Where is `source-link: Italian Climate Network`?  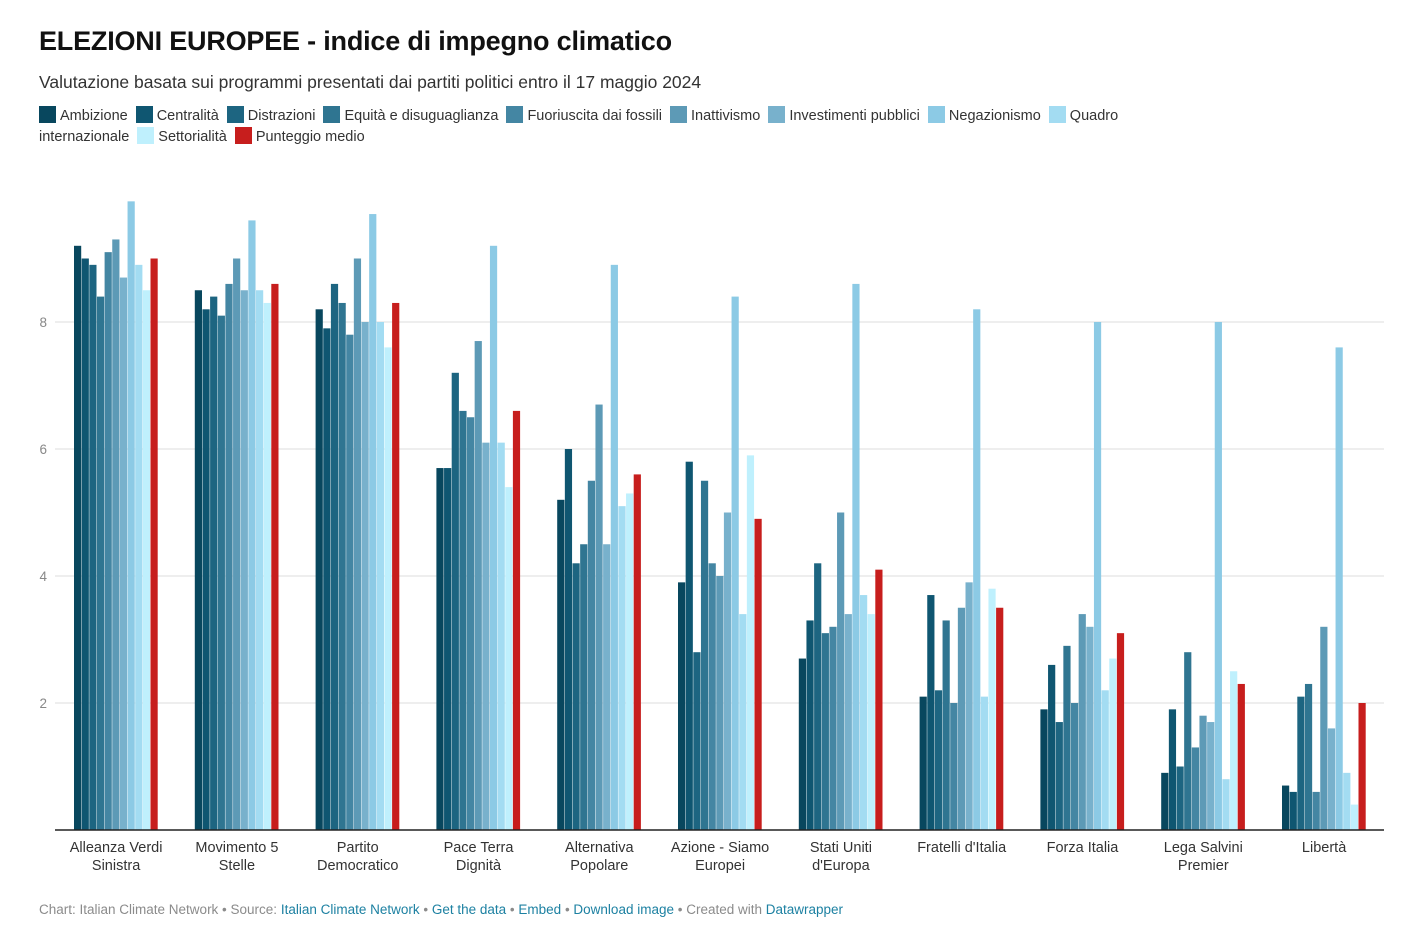
source-link: Italian Climate Network is located at coordinates (350, 909).